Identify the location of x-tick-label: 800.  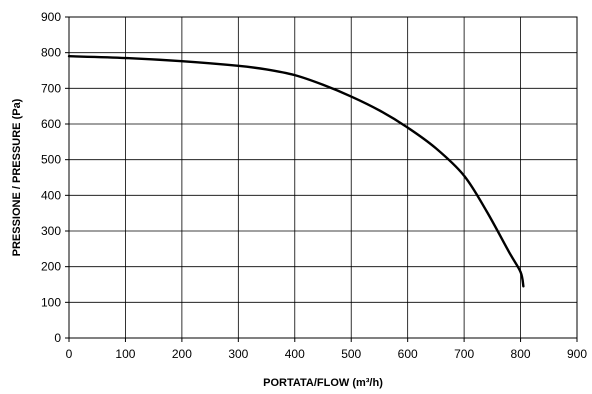
(521, 354).